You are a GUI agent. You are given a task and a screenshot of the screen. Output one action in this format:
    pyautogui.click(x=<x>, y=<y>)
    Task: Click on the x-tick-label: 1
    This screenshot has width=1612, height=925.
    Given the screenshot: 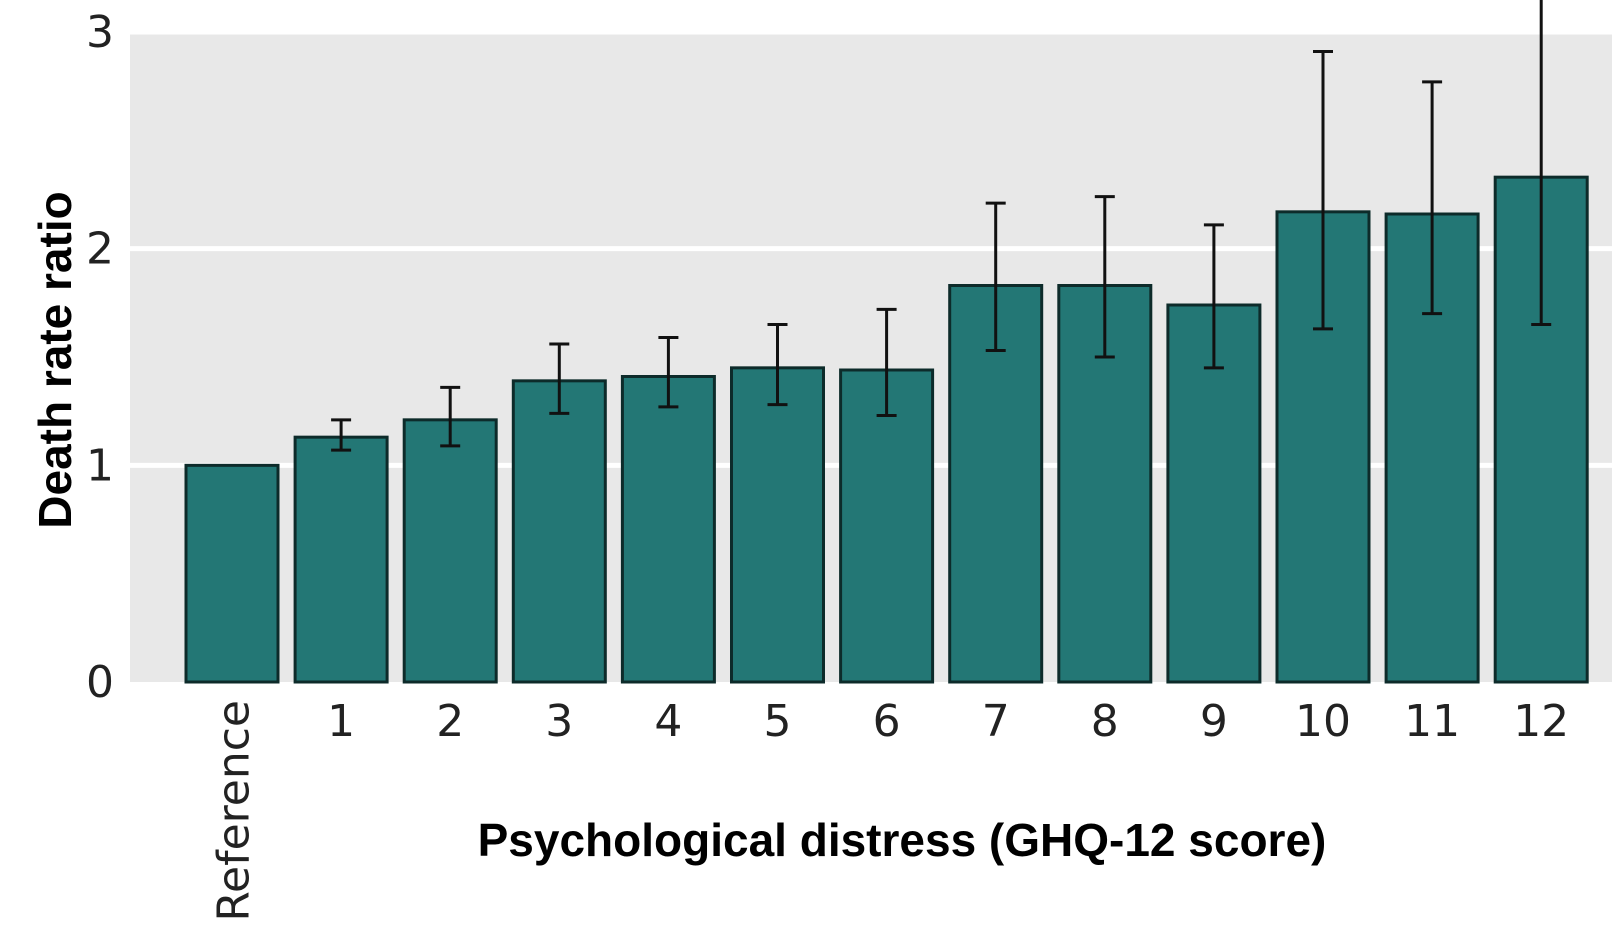 What is the action you would take?
    pyautogui.click(x=341, y=721)
    